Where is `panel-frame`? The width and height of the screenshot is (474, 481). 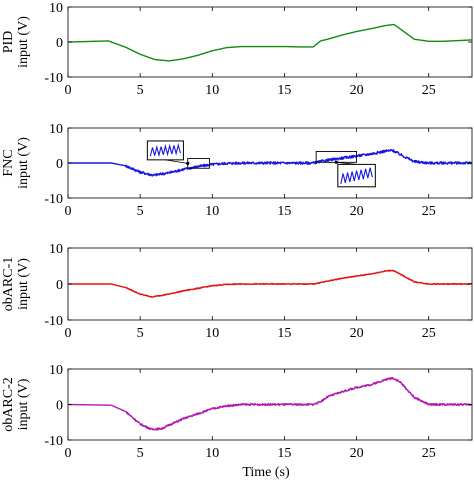 panel-frame is located at coordinates (270, 42).